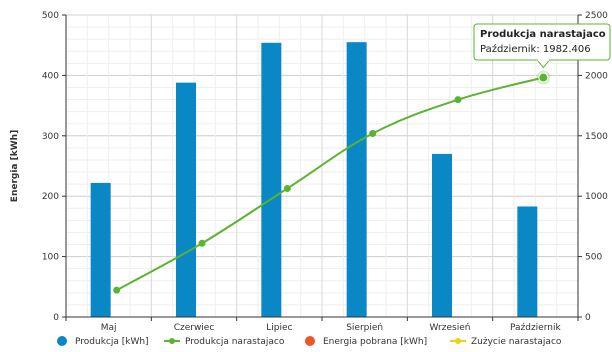 The height and width of the screenshot is (352, 612). What do you see at coordinates (194, 328) in the screenshot?
I see `x-tick-label: Czerwiec` at bounding box center [194, 328].